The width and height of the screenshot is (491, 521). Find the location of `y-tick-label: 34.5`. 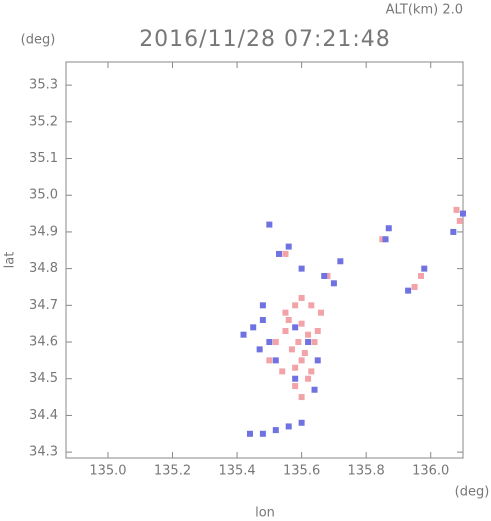

y-tick-label: 34.5 is located at coordinates (43, 378).